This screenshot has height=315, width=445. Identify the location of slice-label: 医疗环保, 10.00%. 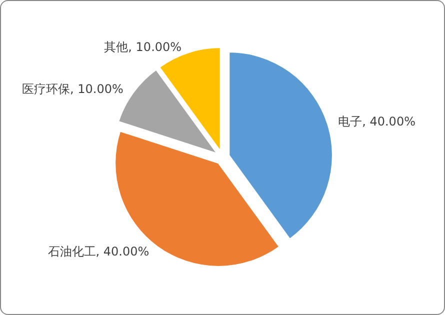
(73, 89).